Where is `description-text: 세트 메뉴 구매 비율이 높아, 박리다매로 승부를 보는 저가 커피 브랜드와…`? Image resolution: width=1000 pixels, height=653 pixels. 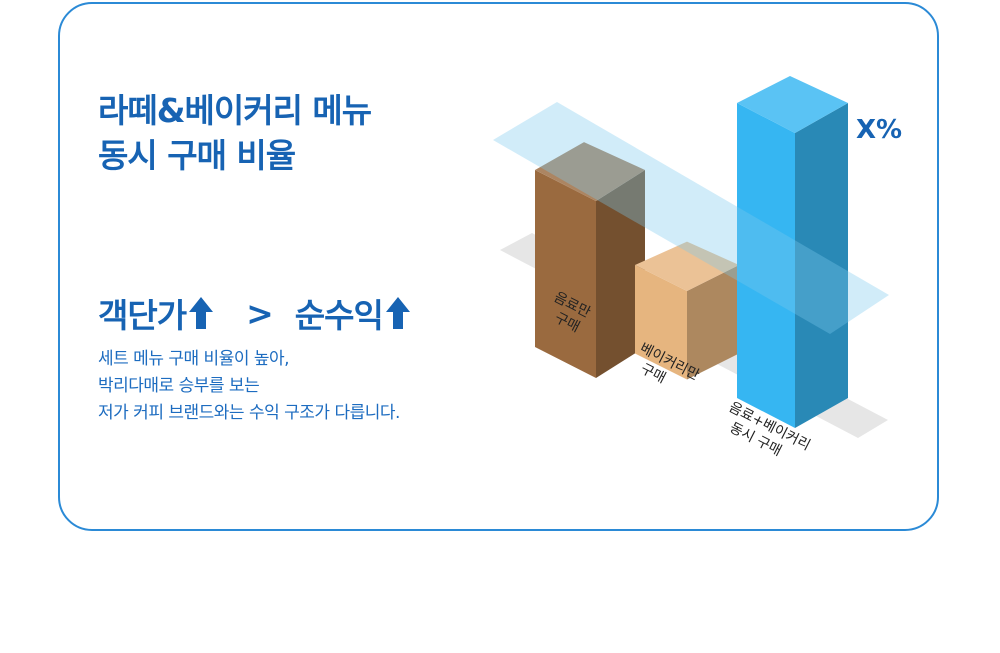
description-text: 세트 메뉴 구매 비율이 높아, 박리다매로 승부를 보는 저가 커피 브랜드와… is located at coordinates (249, 386).